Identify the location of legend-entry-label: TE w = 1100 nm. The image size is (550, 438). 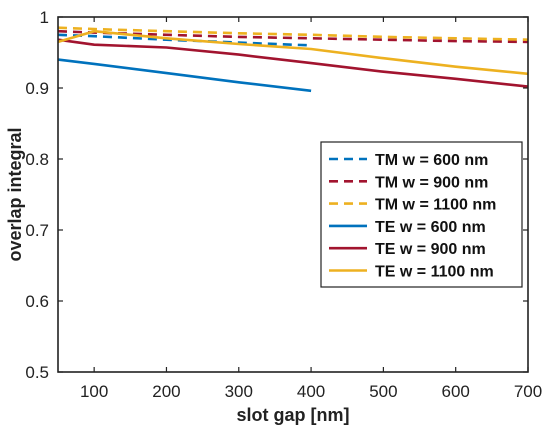
(434, 272).